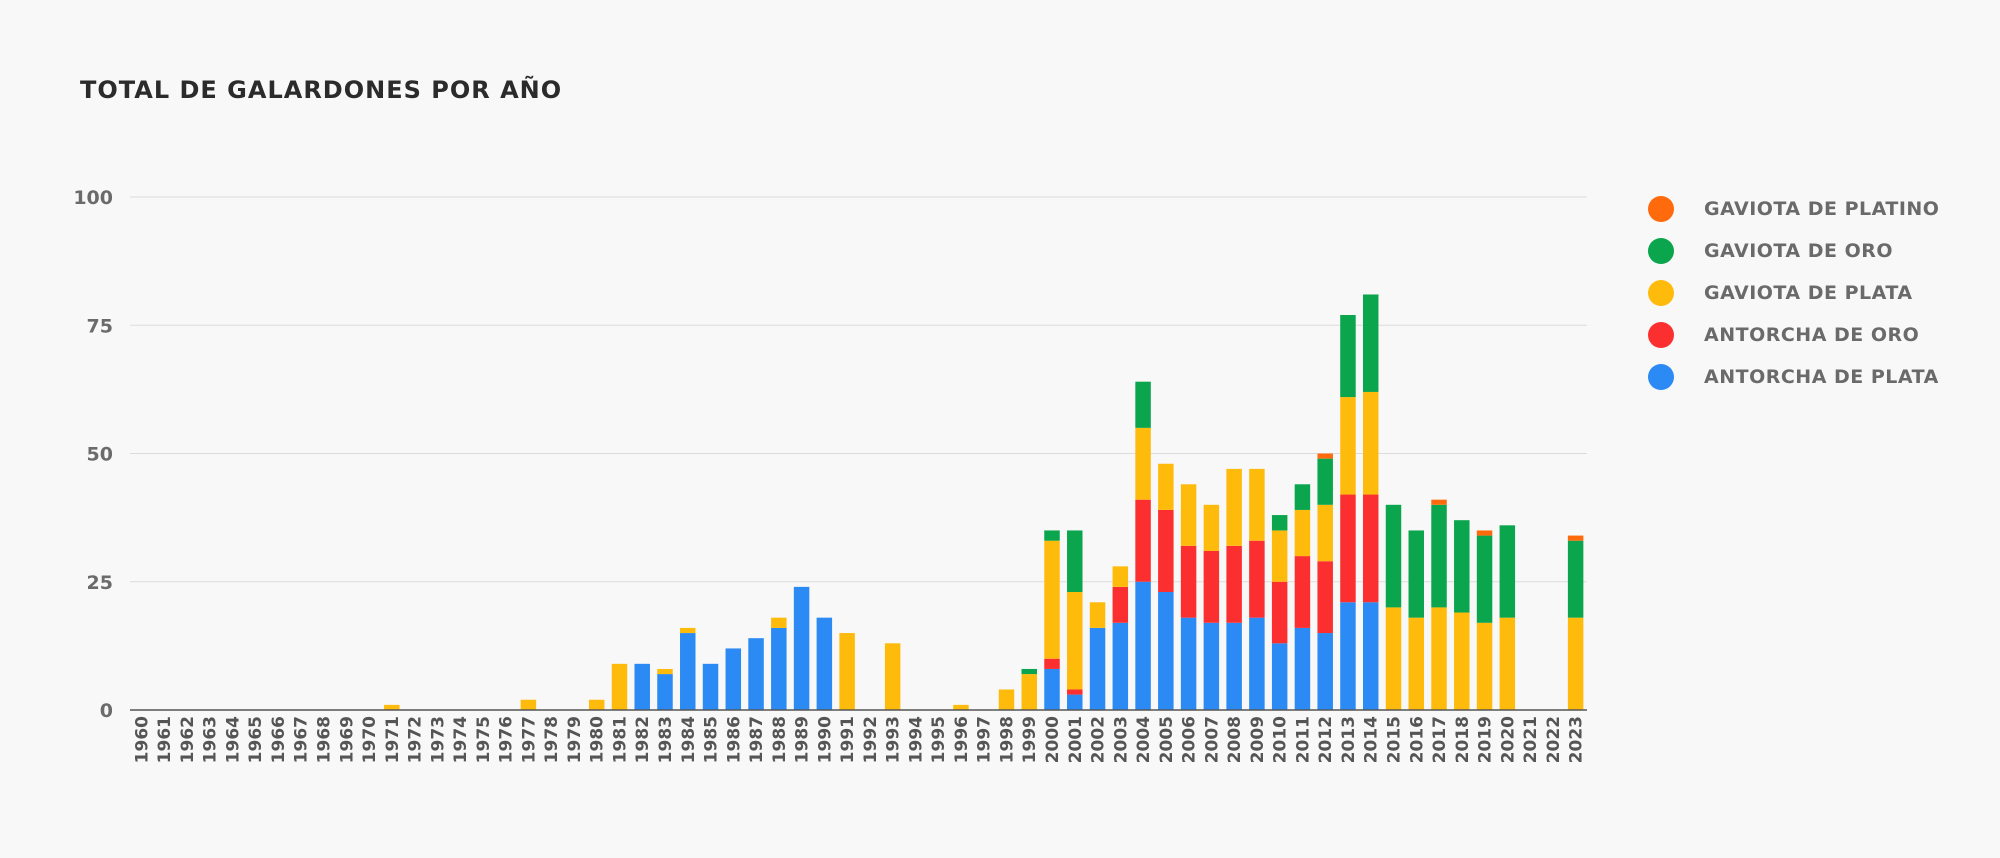 This screenshot has height=858, width=2000. I want to click on x-tick-label: 1963, so click(211, 739).